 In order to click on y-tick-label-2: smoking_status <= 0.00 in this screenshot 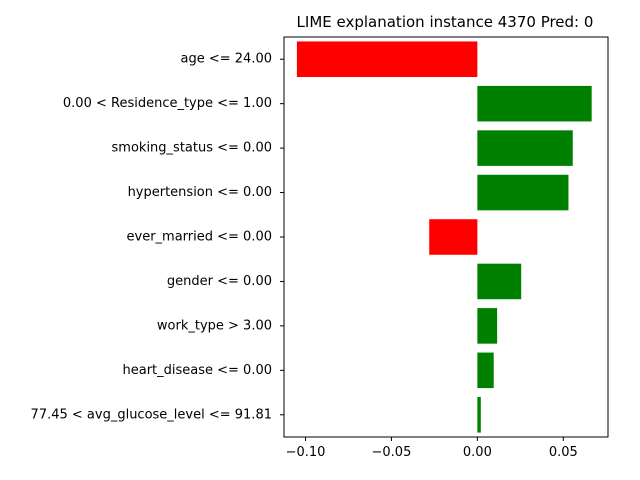, I will do `click(192, 148)`.